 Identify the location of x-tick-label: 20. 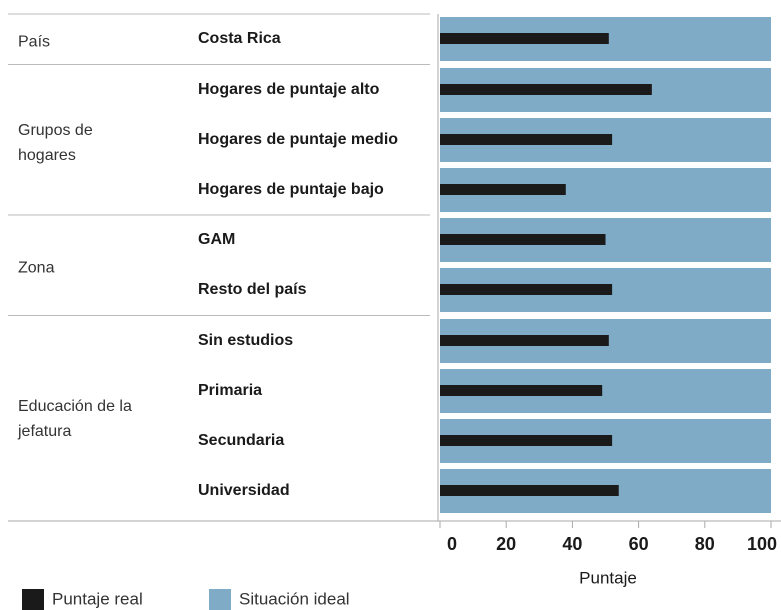
(506, 544).